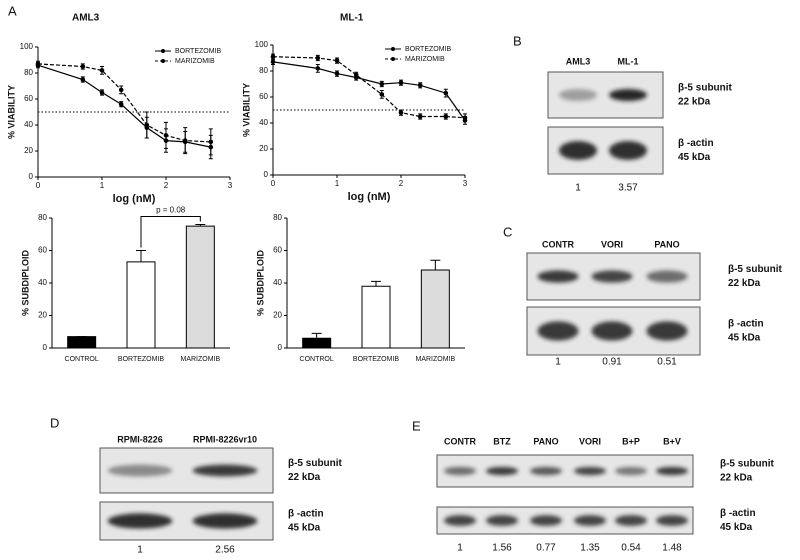 The image size is (800, 560). I want to click on panel-letter: C, so click(507, 231).